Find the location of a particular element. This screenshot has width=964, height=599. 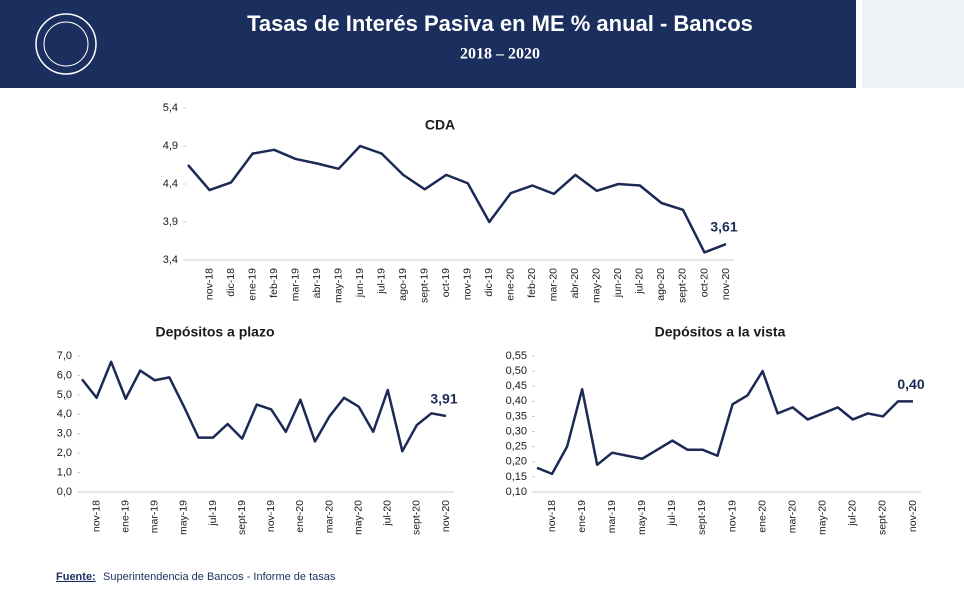

y-tick-label: 3,0 is located at coordinates (64, 434).